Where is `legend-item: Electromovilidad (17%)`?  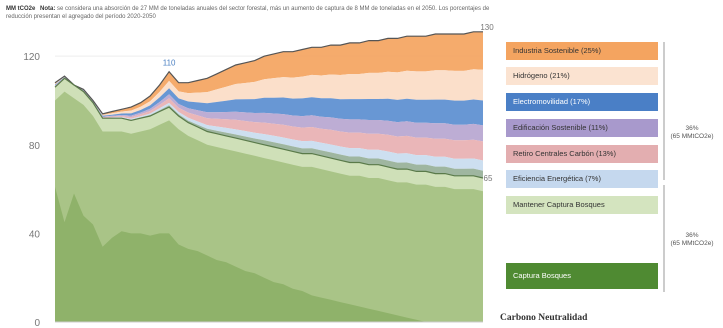 legend-item: Electromovilidad (17%) is located at coordinates (582, 102).